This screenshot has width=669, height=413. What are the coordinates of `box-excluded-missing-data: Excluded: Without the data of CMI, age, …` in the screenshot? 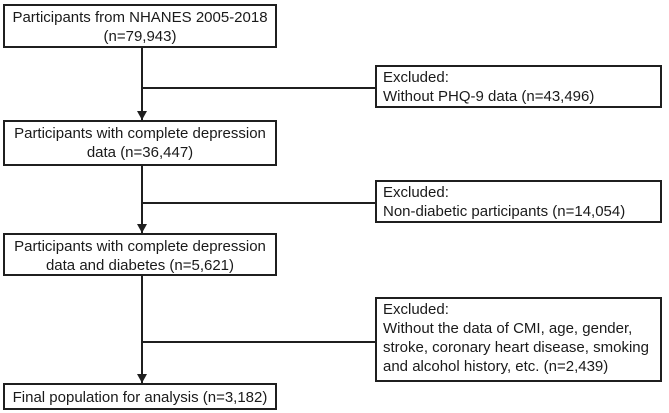 It's located at (518, 339).